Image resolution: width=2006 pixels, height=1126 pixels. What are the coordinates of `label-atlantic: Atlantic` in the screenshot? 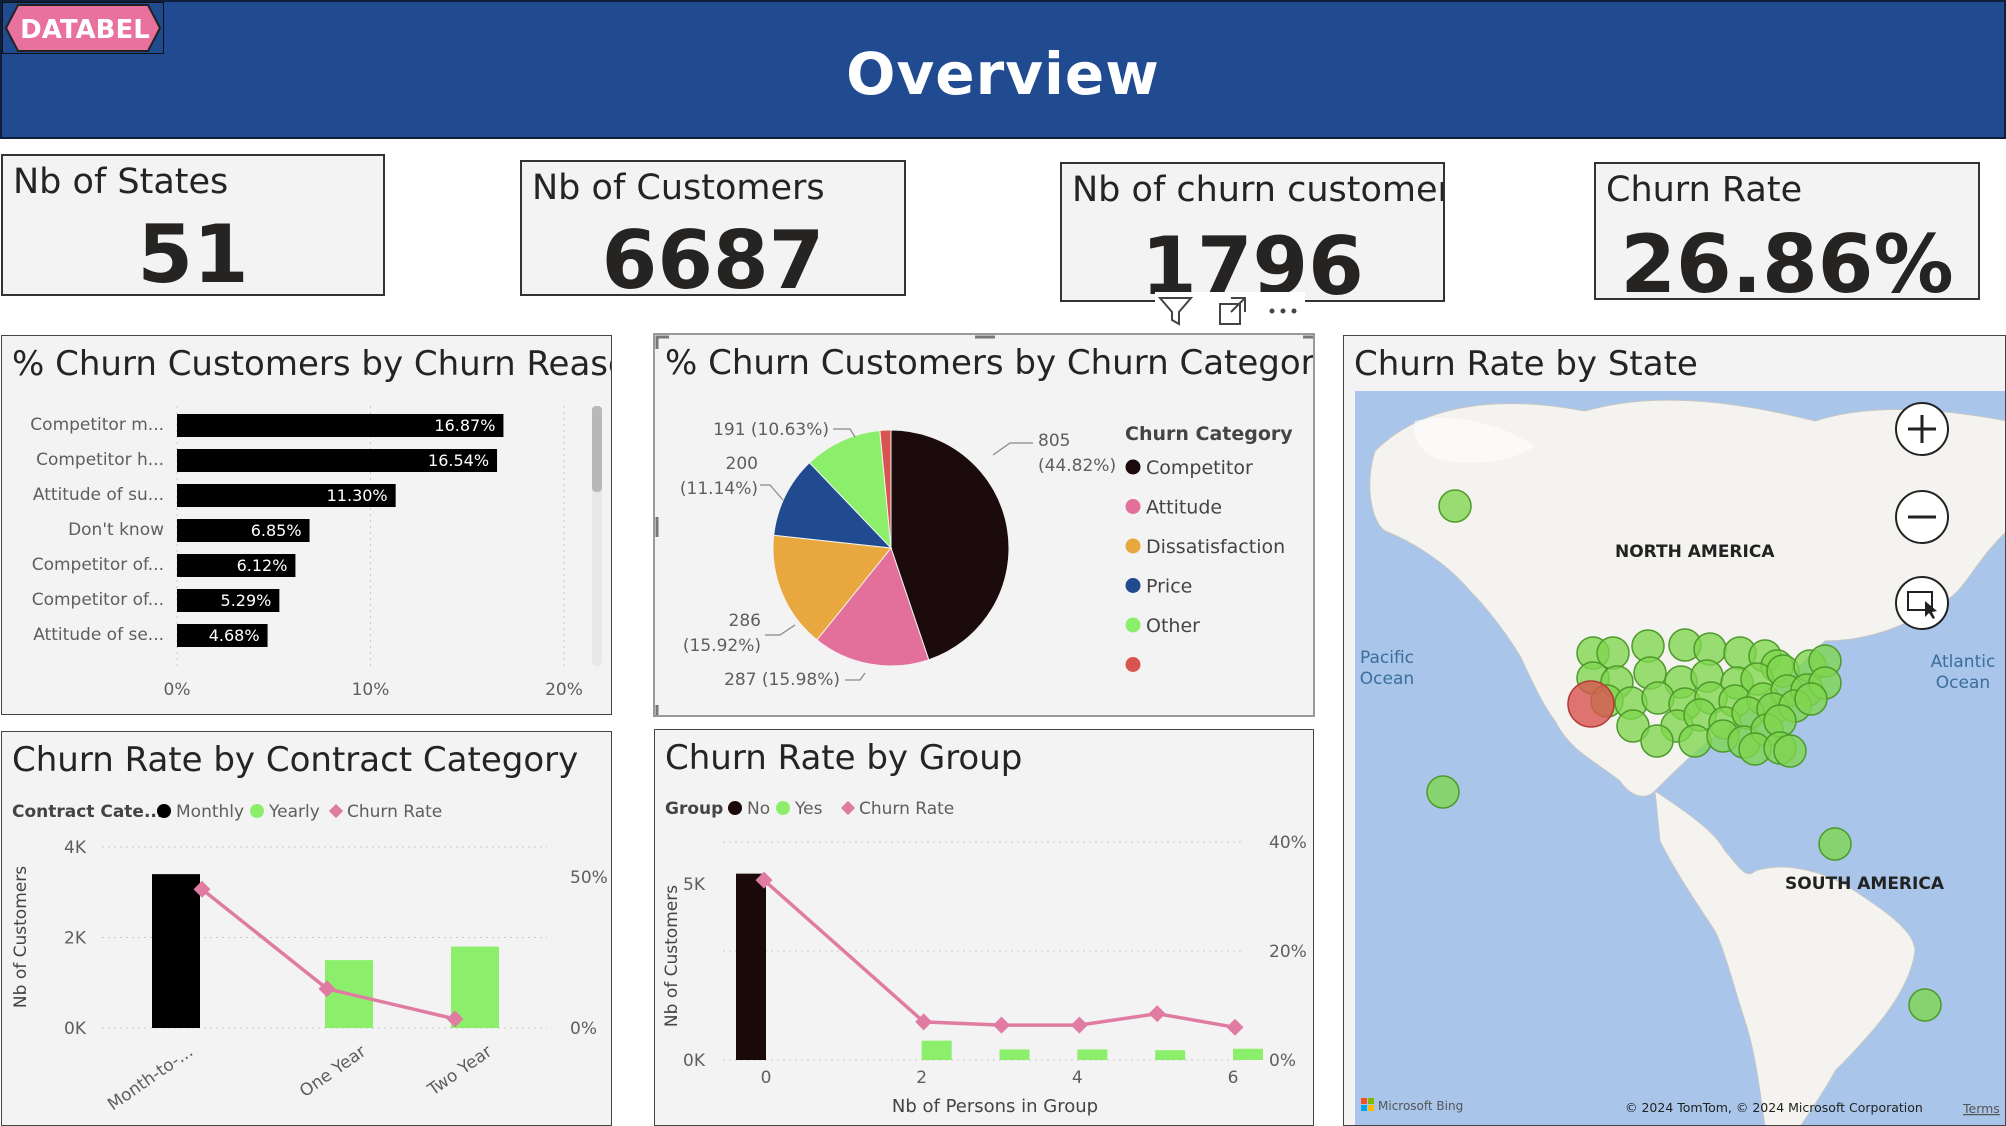 It's located at (1963, 662).